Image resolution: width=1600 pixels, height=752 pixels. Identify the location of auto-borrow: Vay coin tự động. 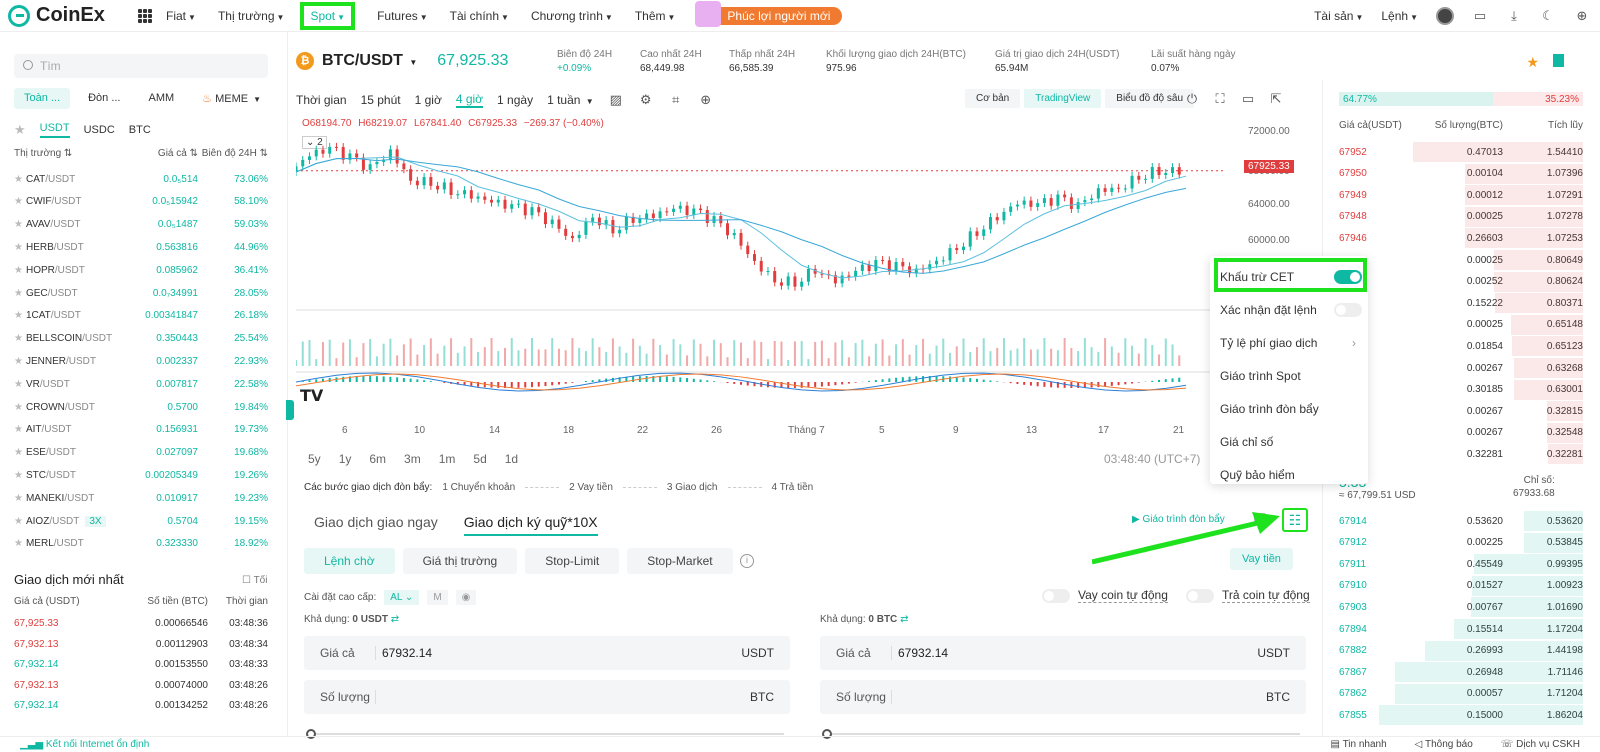
(1105, 595).